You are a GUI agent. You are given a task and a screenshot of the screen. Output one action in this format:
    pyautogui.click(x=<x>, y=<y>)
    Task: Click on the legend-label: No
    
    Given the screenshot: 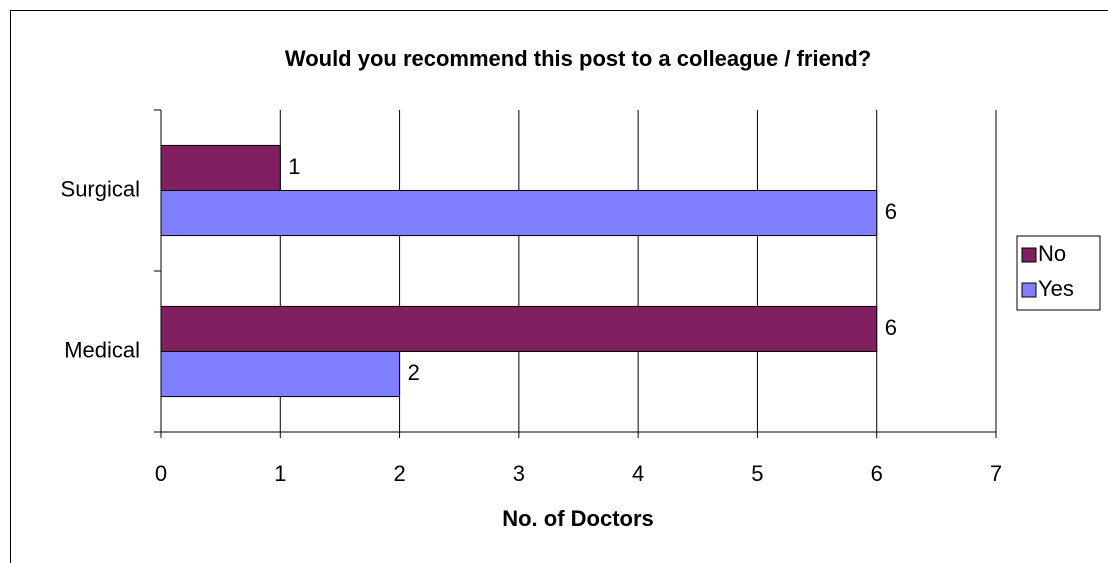 What is the action you would take?
    pyautogui.click(x=1052, y=253)
    